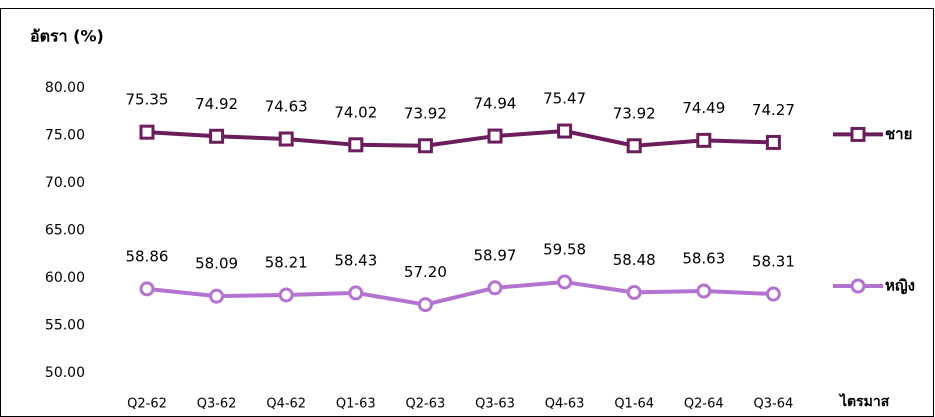 This screenshot has height=417, width=935. What do you see at coordinates (703, 108) in the screenshot?
I see `data-label: 74.49` at bounding box center [703, 108].